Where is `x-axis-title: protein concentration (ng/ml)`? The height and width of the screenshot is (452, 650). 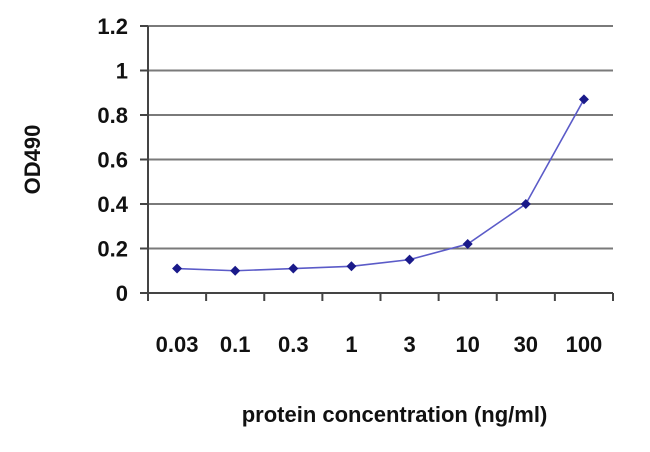 x-axis-title: protein concentration (ng/ml) is located at coordinates (395, 414).